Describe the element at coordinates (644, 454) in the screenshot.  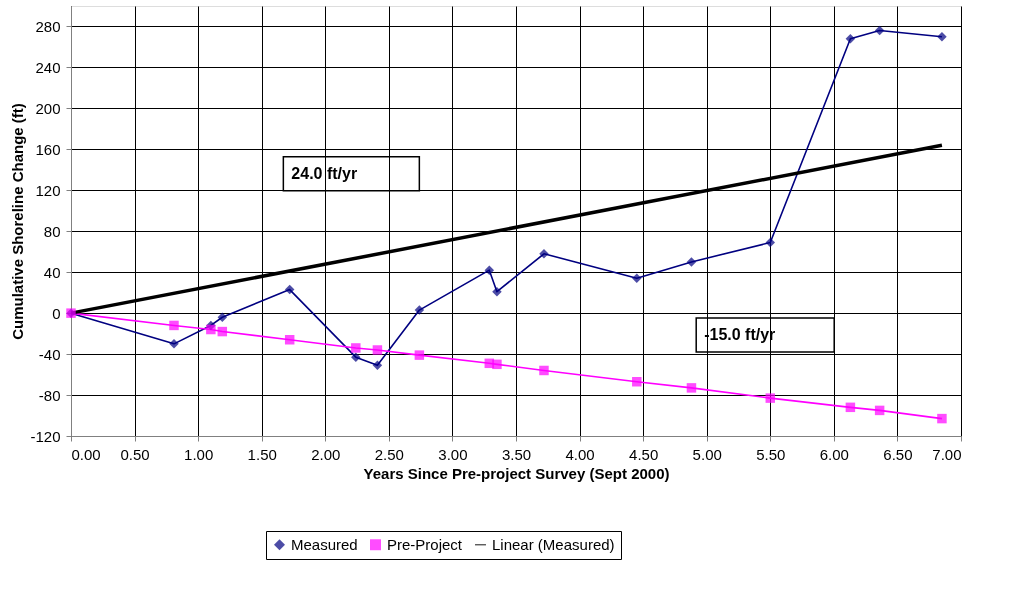
I see `x-tick-label: 4.50` at that location.